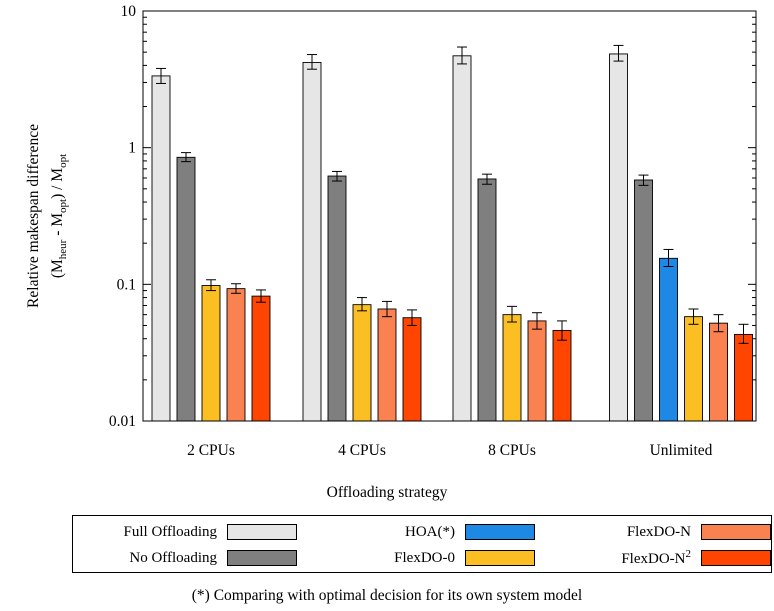 This screenshot has height=611, width=774. I want to click on legend-label: FlexDO-N2, so click(656, 557).